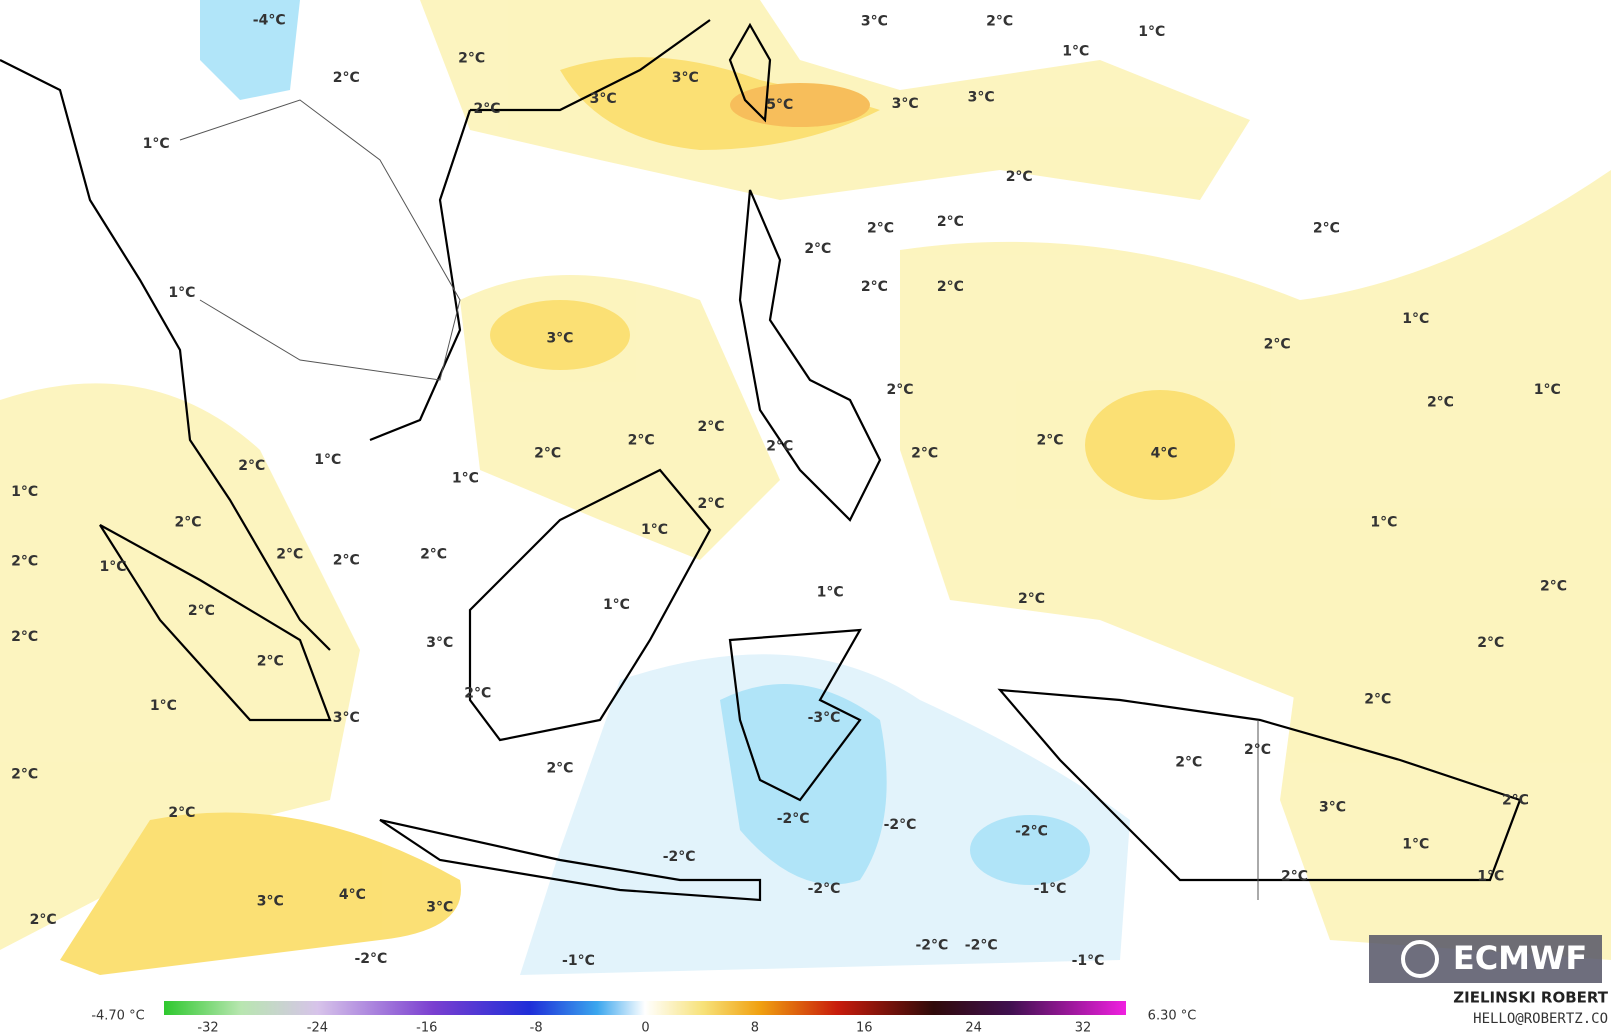 The image size is (1611, 1035). Describe the element at coordinates (1083, 1028) in the screenshot. I see `colorbar-tick-label: 32` at that location.